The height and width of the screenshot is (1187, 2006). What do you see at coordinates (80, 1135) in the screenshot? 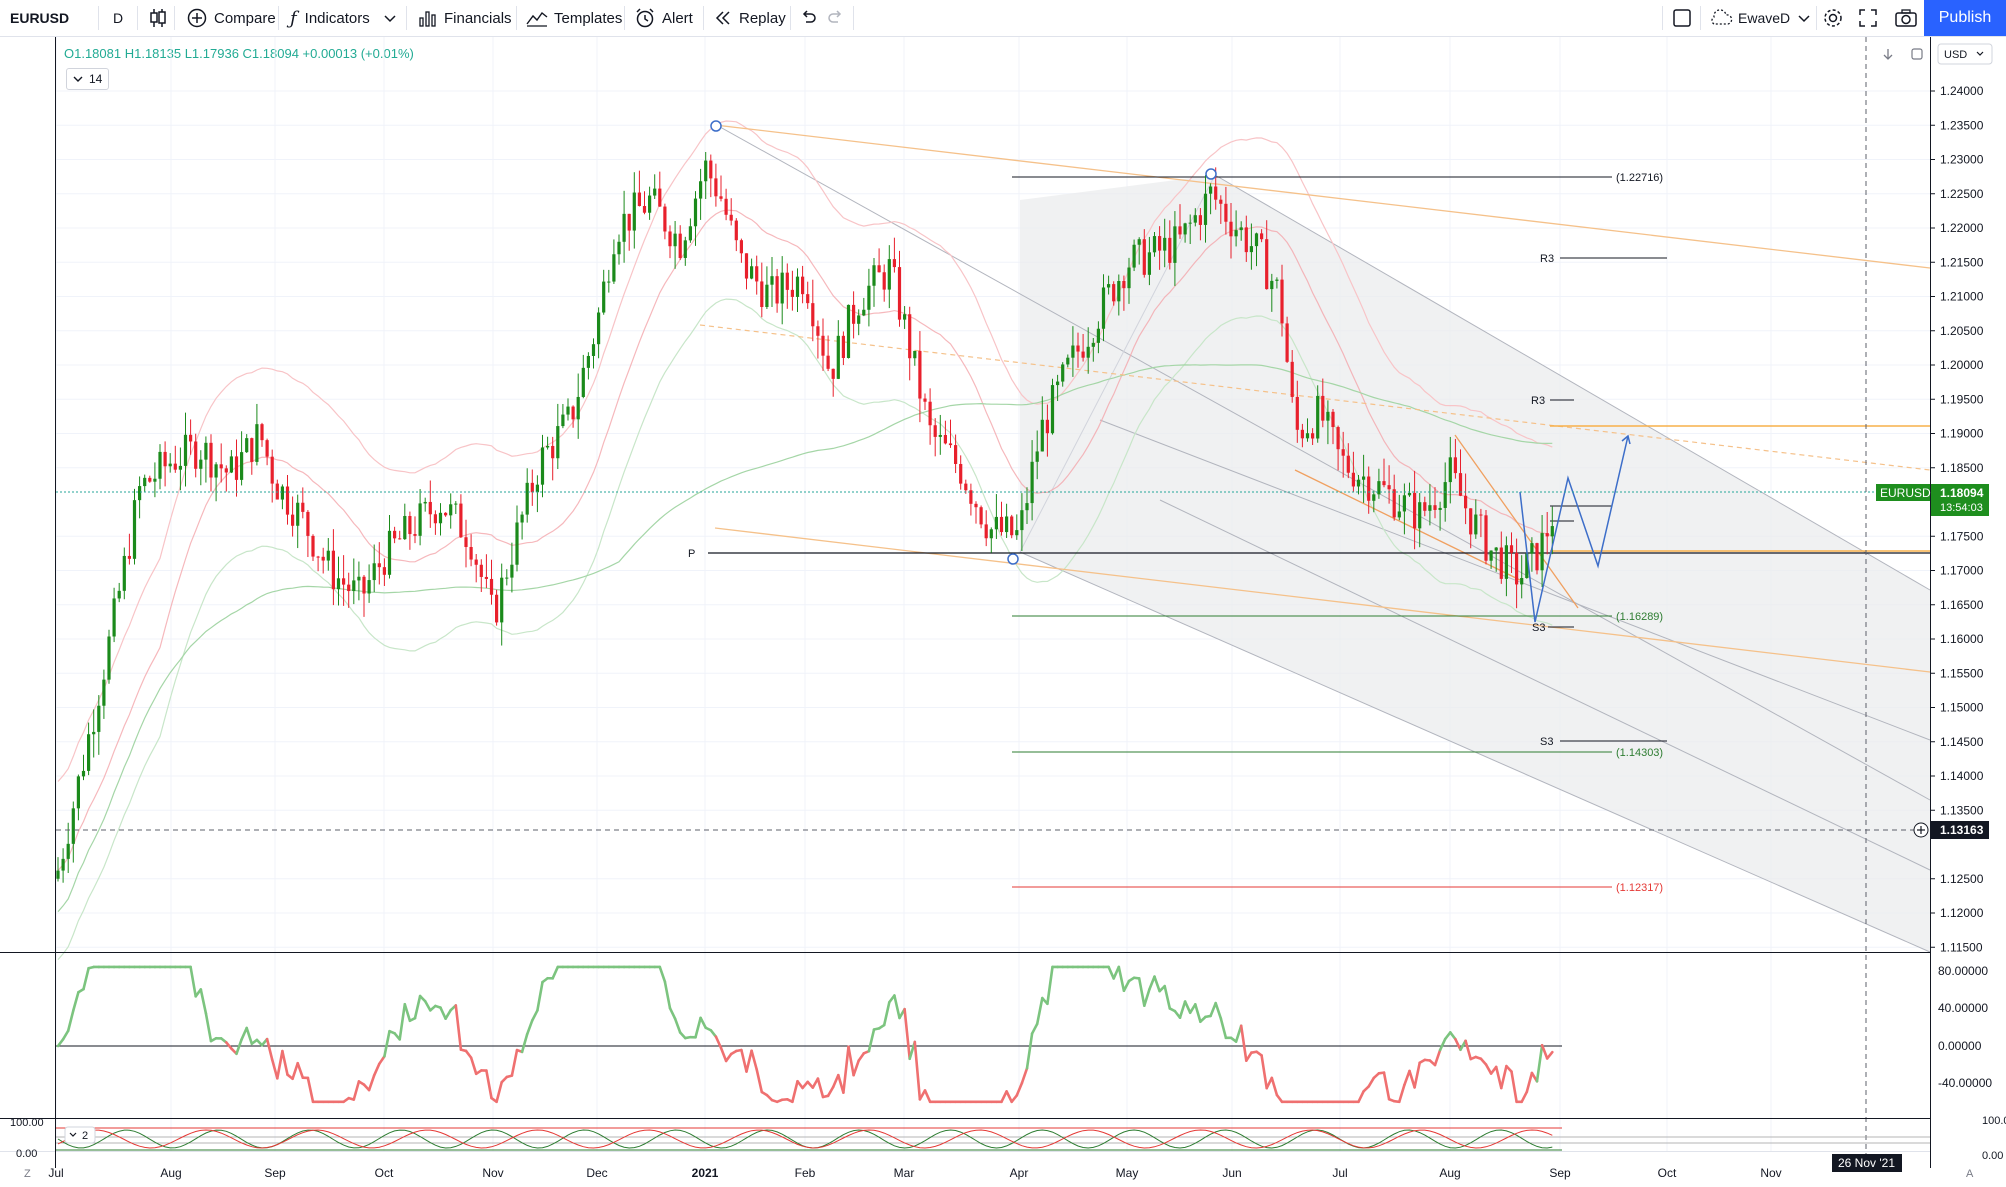
I see `osc2-params: 2` at bounding box center [80, 1135].